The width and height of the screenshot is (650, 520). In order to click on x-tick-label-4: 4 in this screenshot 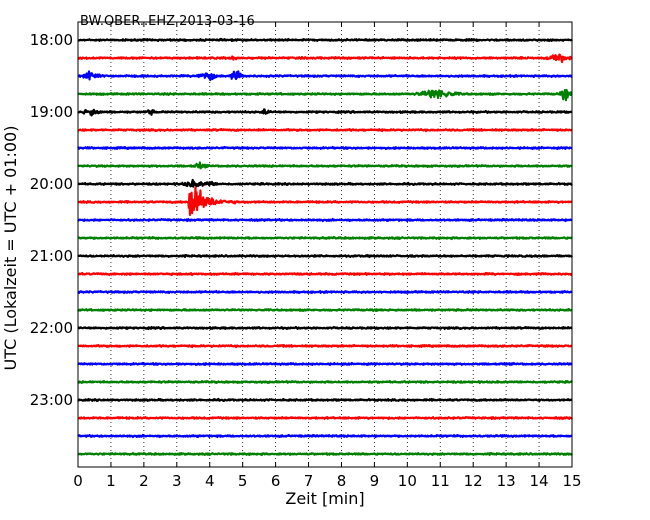, I will do `click(210, 481)`.